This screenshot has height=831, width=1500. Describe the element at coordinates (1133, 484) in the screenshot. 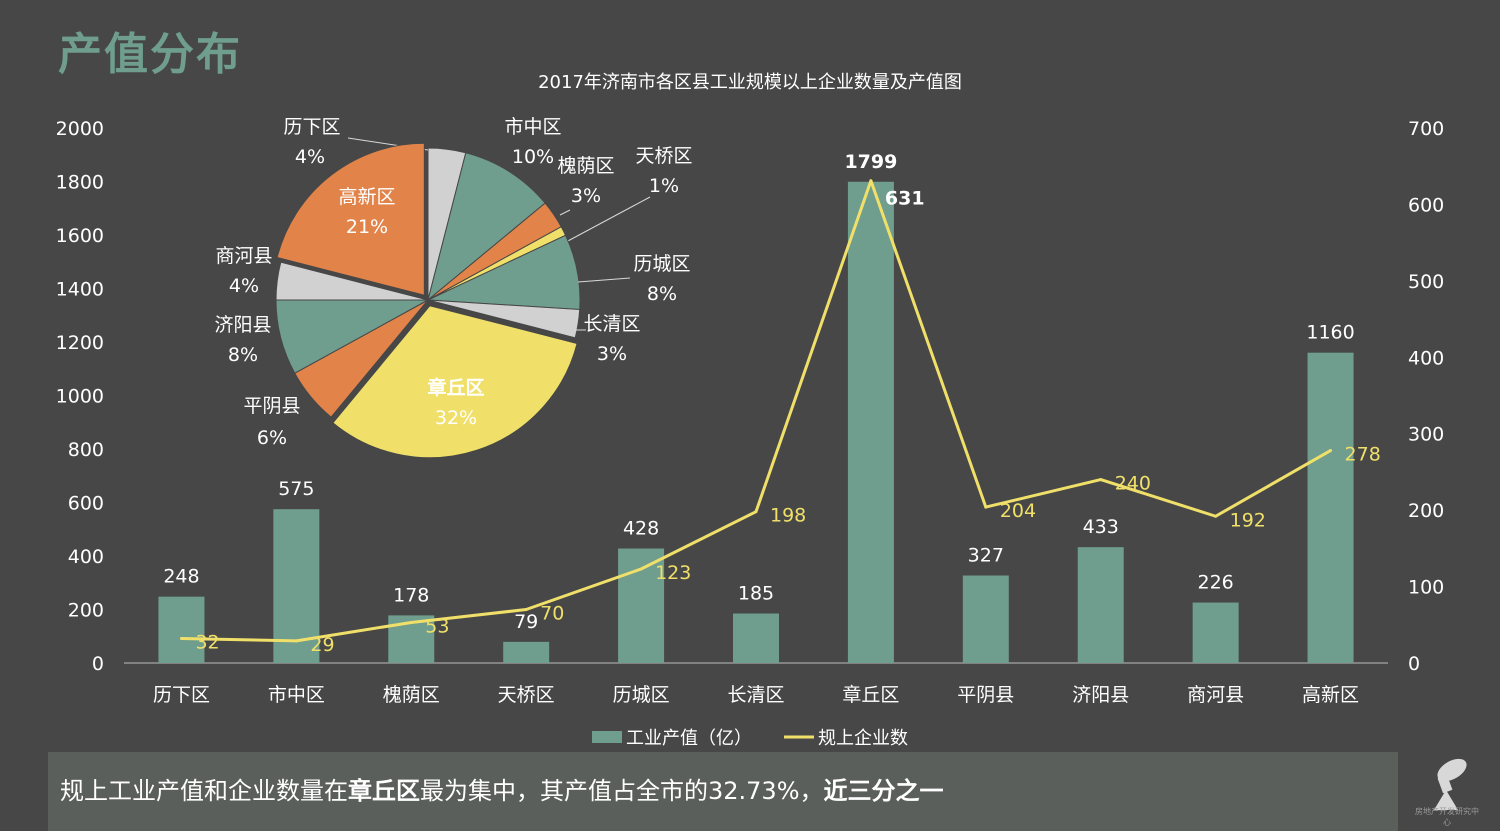

I see `line-value-label: 240` at that location.